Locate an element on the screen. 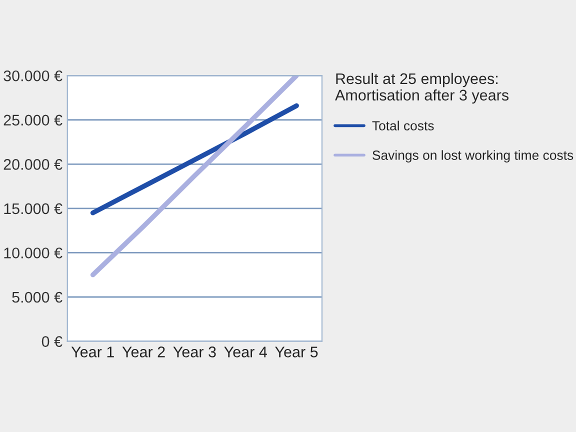 The image size is (576, 432). y-tick-label: 25.000 € is located at coordinates (33, 120).